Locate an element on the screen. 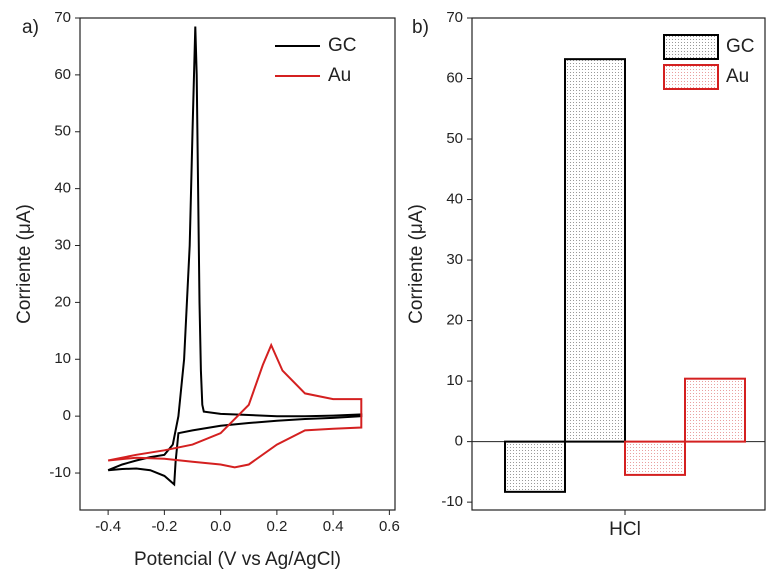  x-tick-label: 0.2 is located at coordinates (276, 526).